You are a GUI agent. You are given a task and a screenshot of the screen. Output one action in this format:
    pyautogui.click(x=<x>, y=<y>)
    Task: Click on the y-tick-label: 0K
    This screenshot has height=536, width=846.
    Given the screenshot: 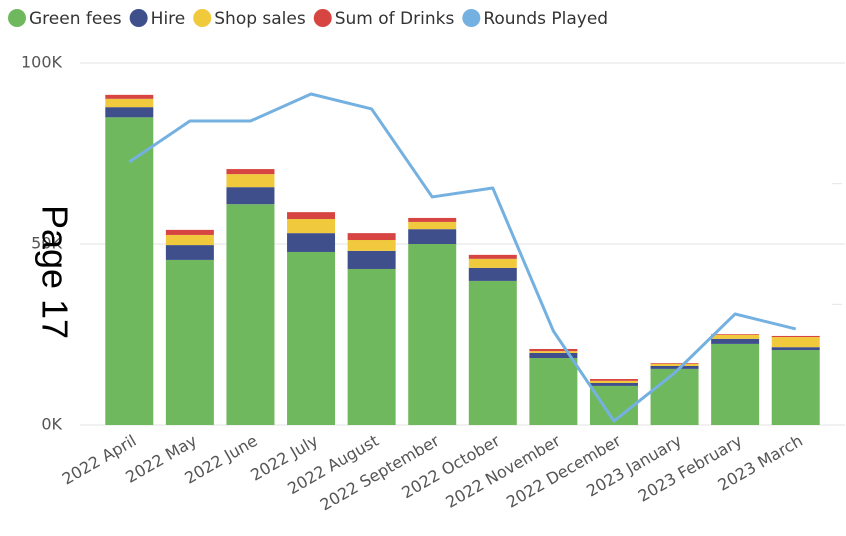 What is the action you would take?
    pyautogui.click(x=51, y=424)
    